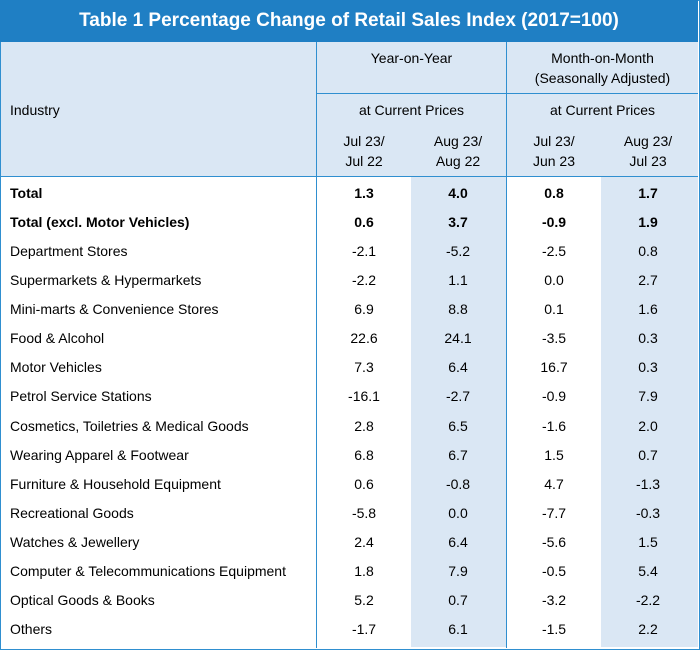 This screenshot has width=700, height=650. I want to click on cell-mom-aug: 1.5, so click(648, 542).